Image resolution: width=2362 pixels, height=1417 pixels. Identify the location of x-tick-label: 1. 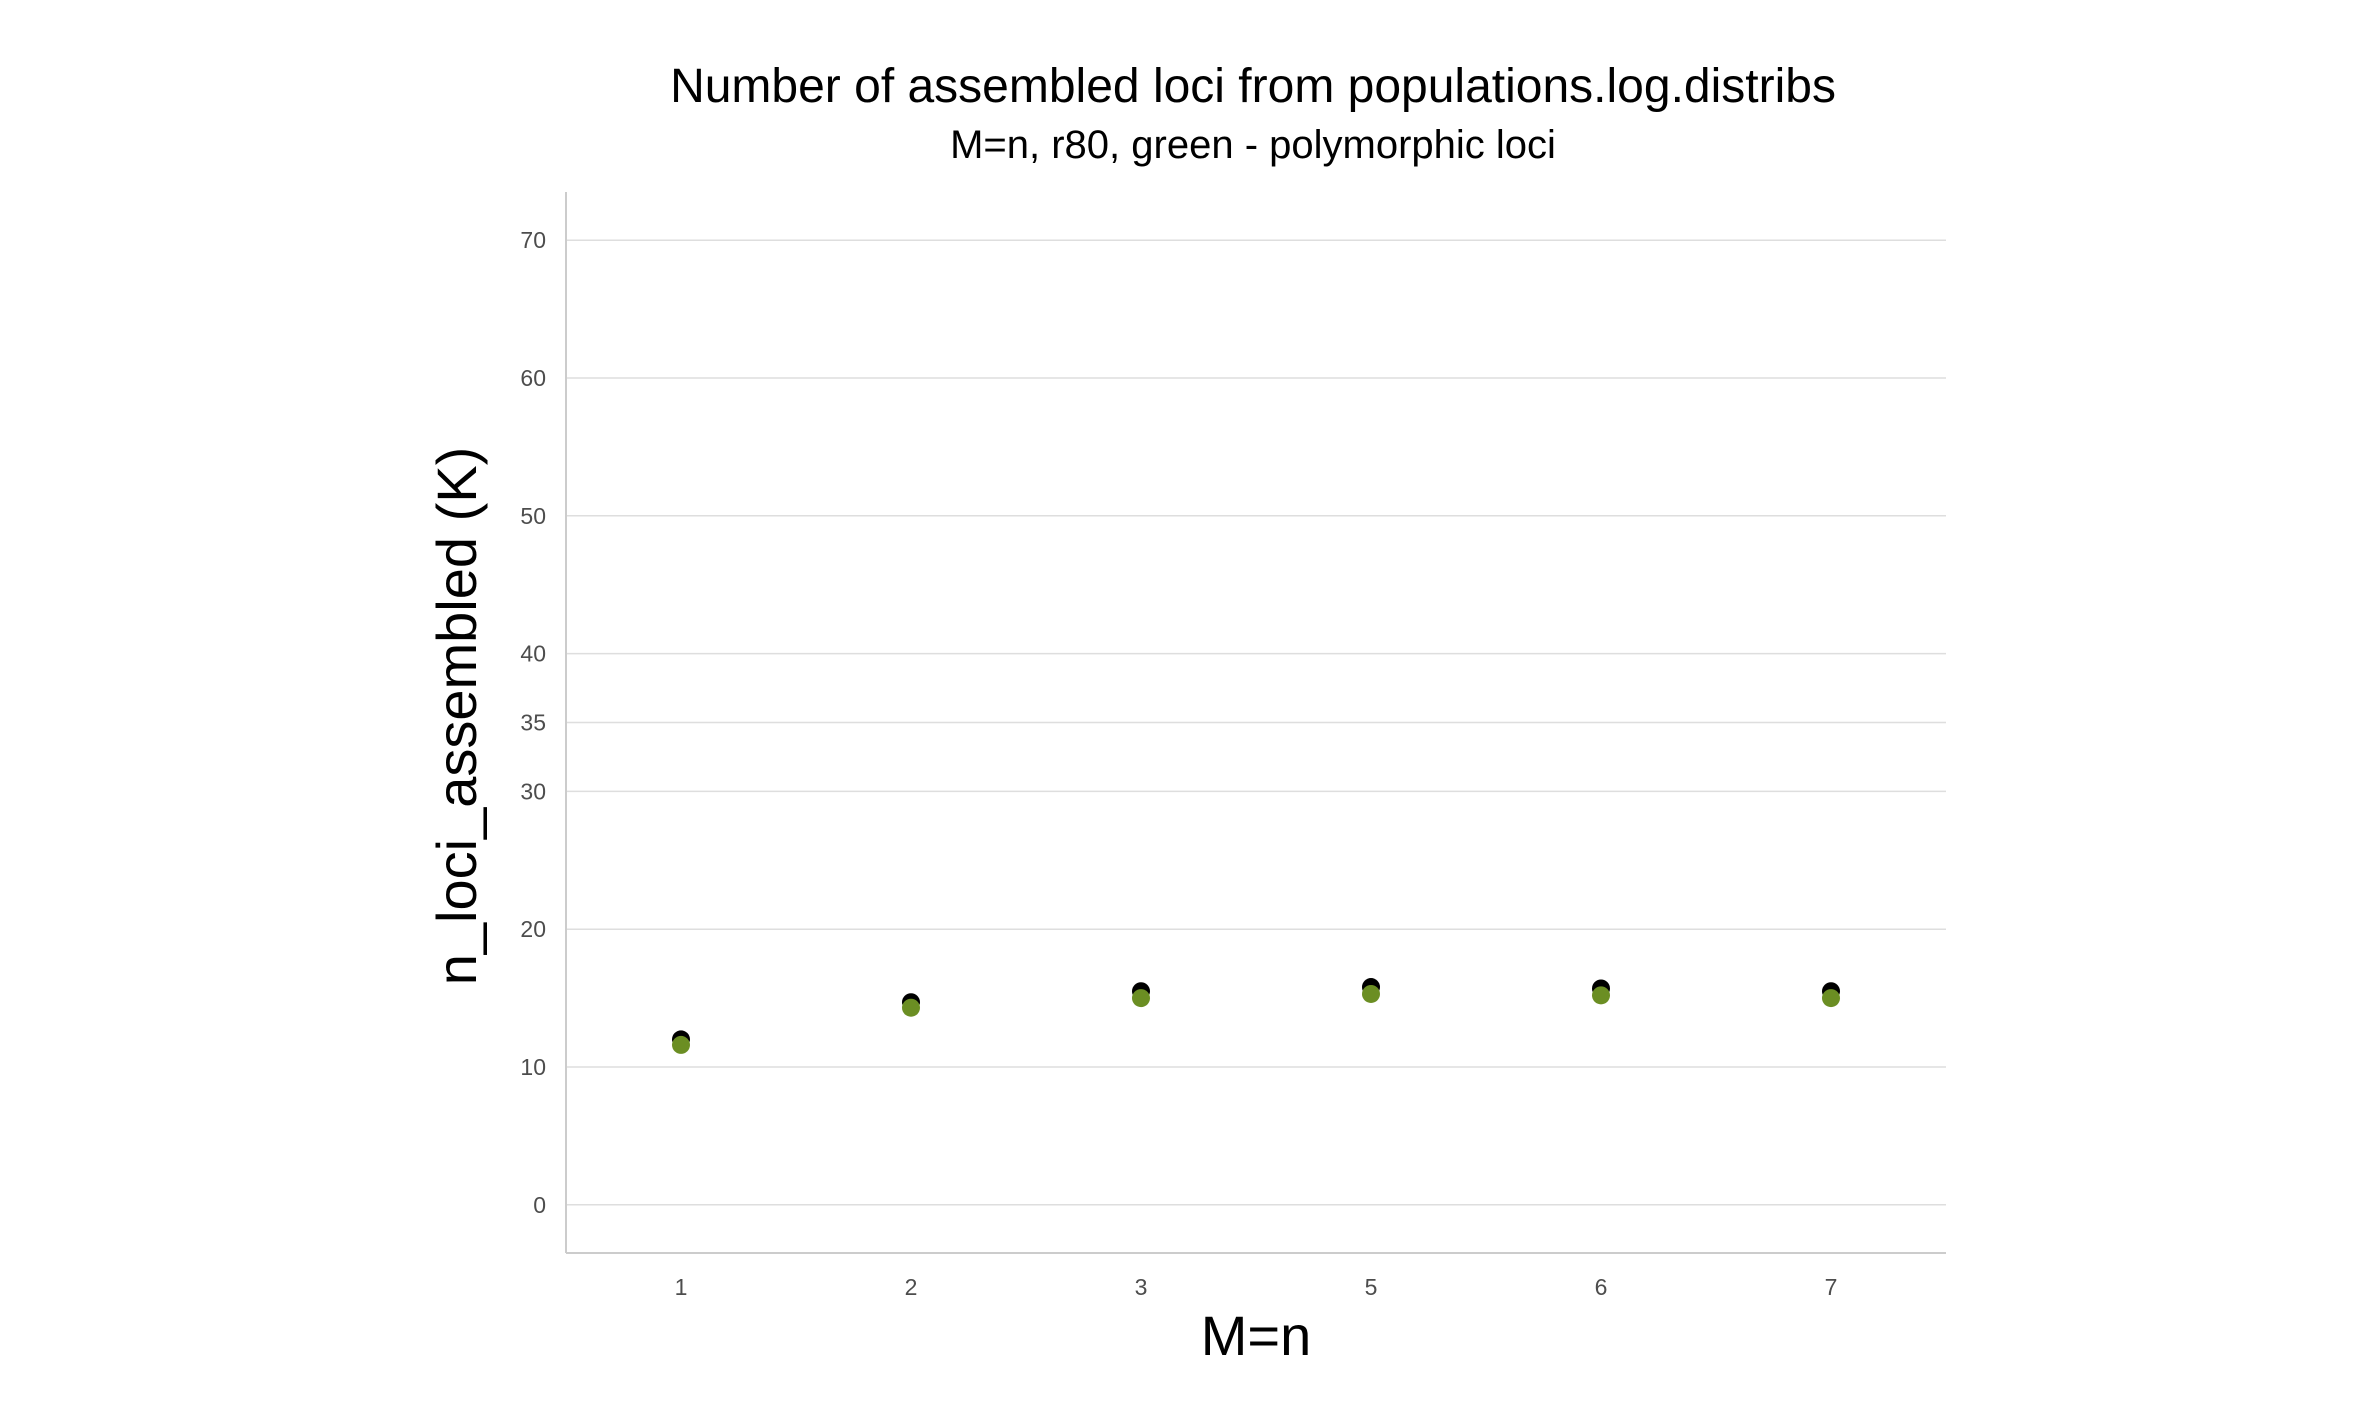
(681, 1287).